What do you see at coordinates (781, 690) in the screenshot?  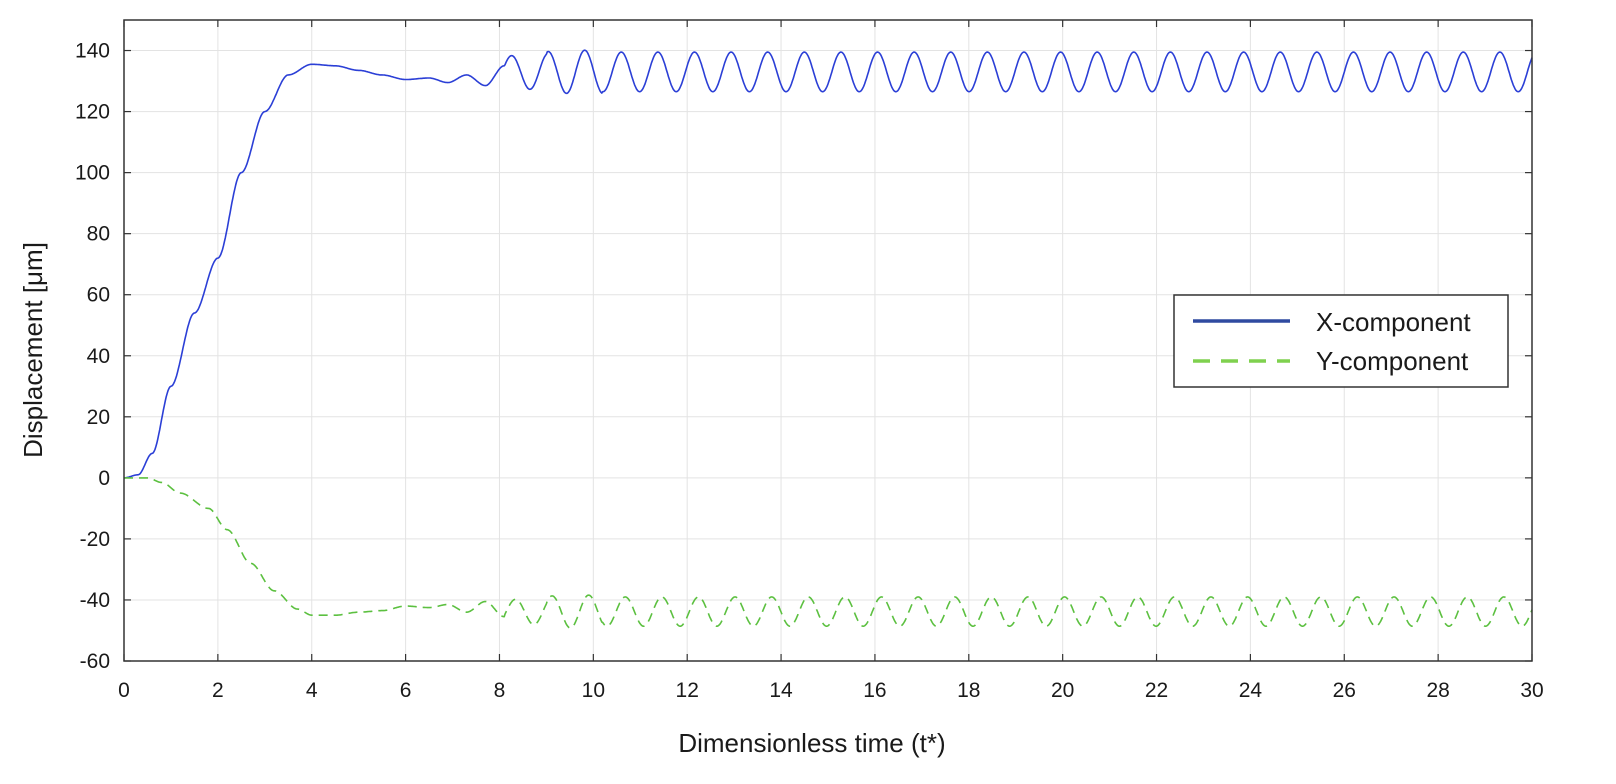 I see `x-tick-label: 14` at bounding box center [781, 690].